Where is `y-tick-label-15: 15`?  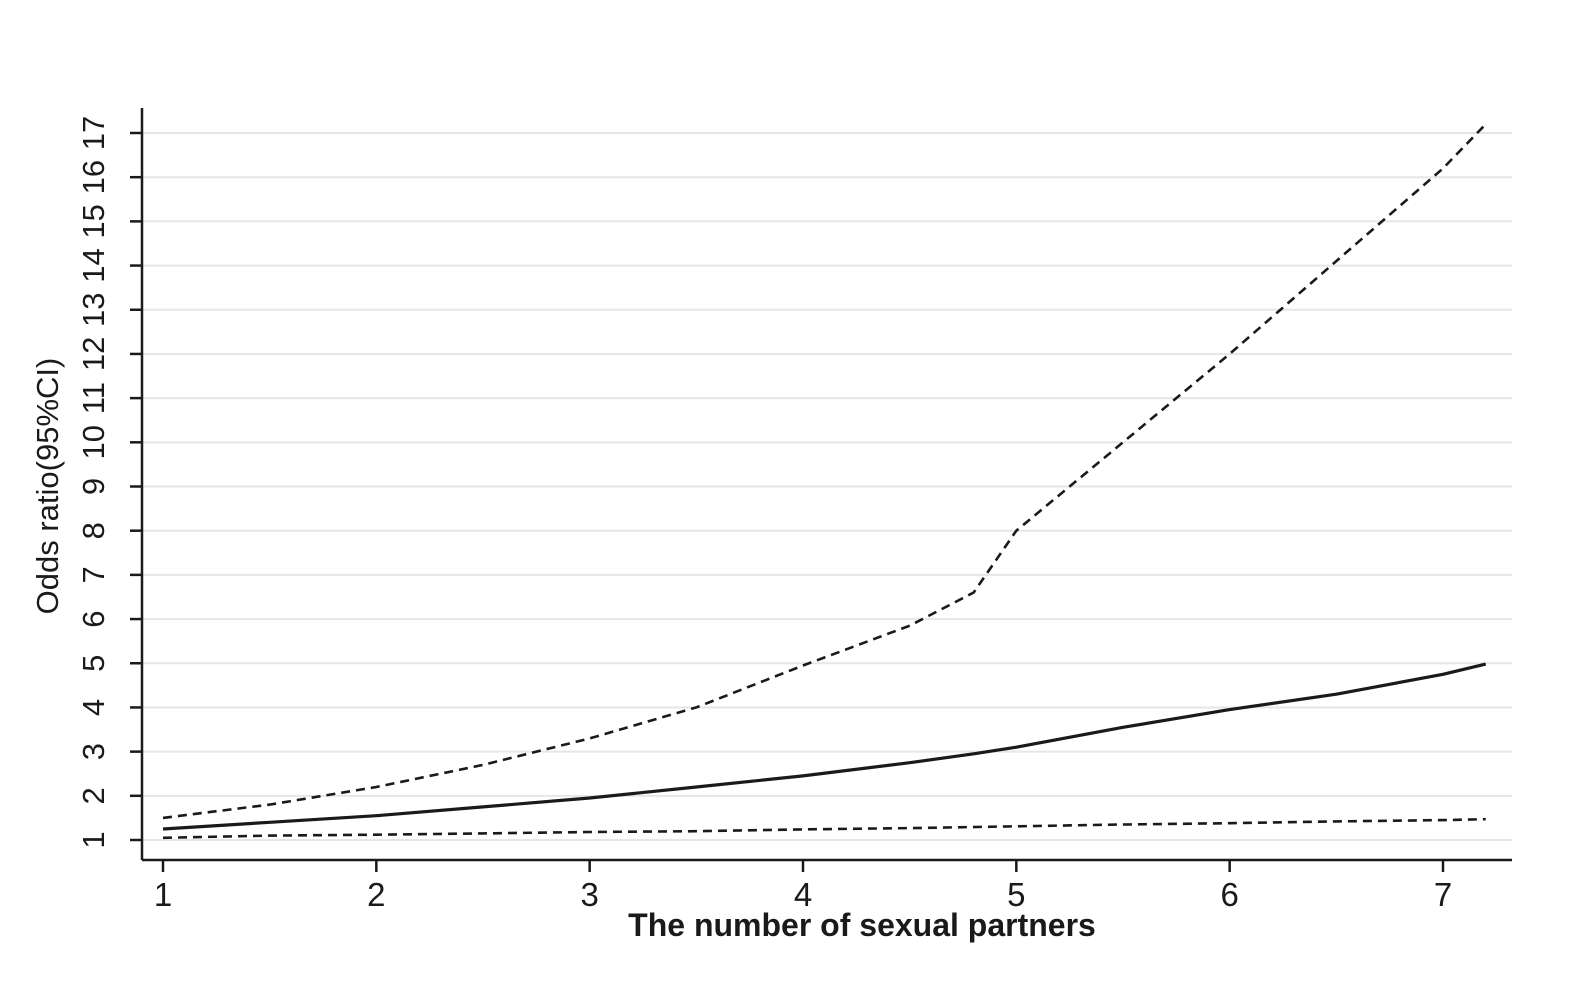 y-tick-label-15: 15 is located at coordinates (93, 221).